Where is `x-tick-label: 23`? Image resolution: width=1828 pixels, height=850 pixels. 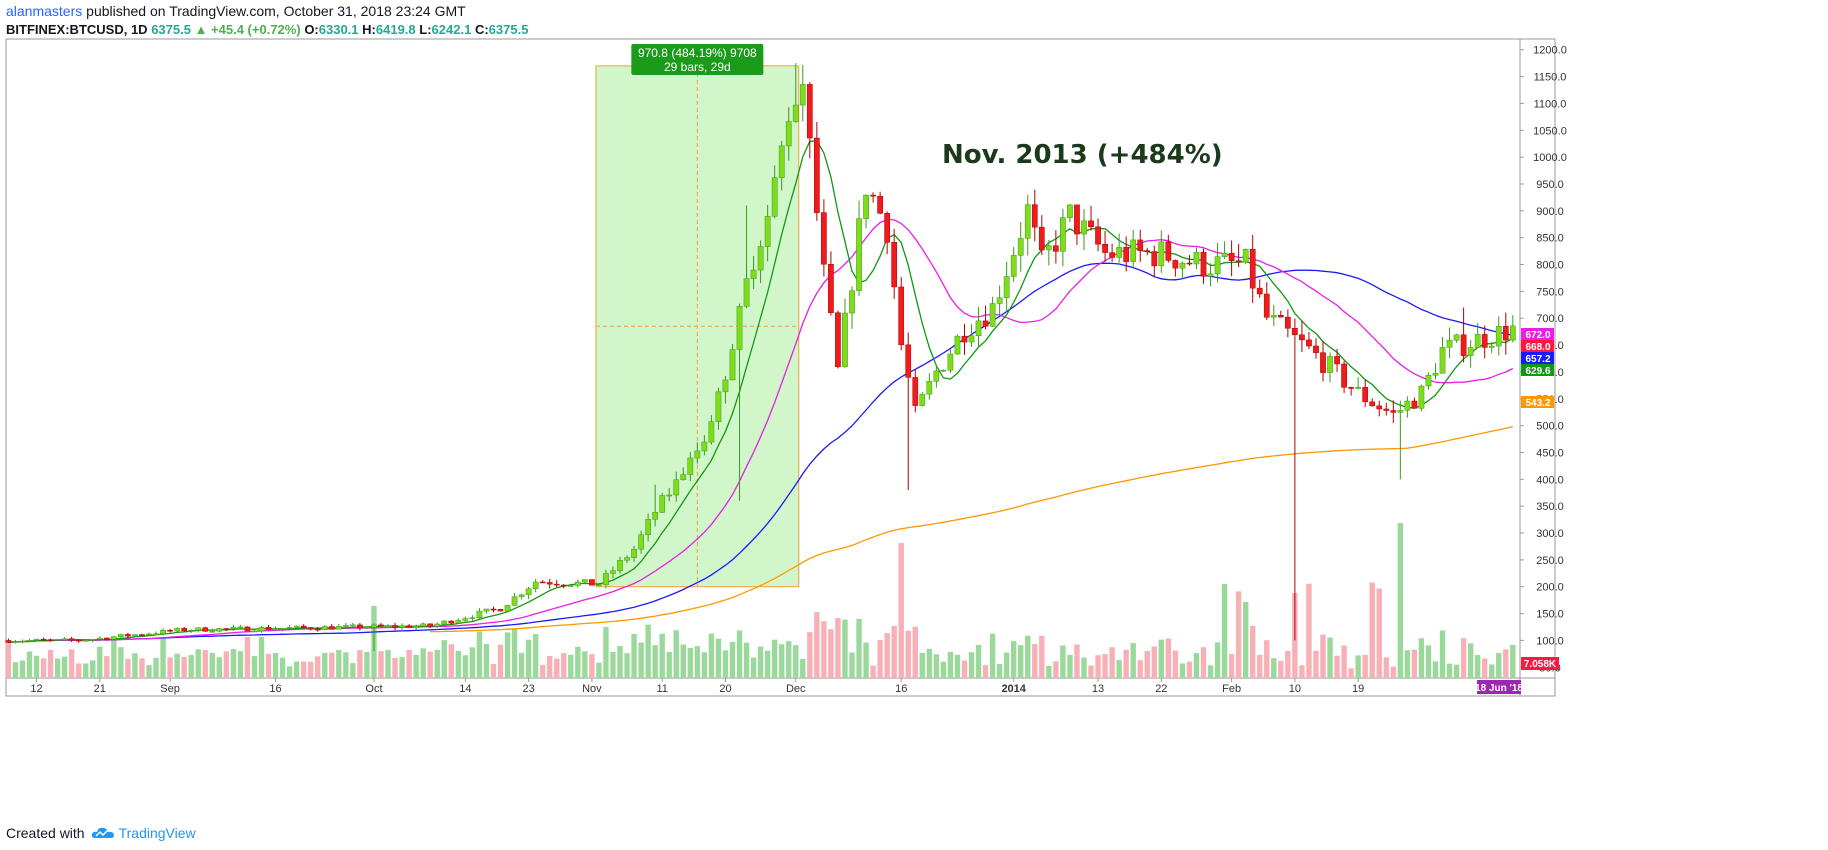
x-tick-label: 23 is located at coordinates (528, 689).